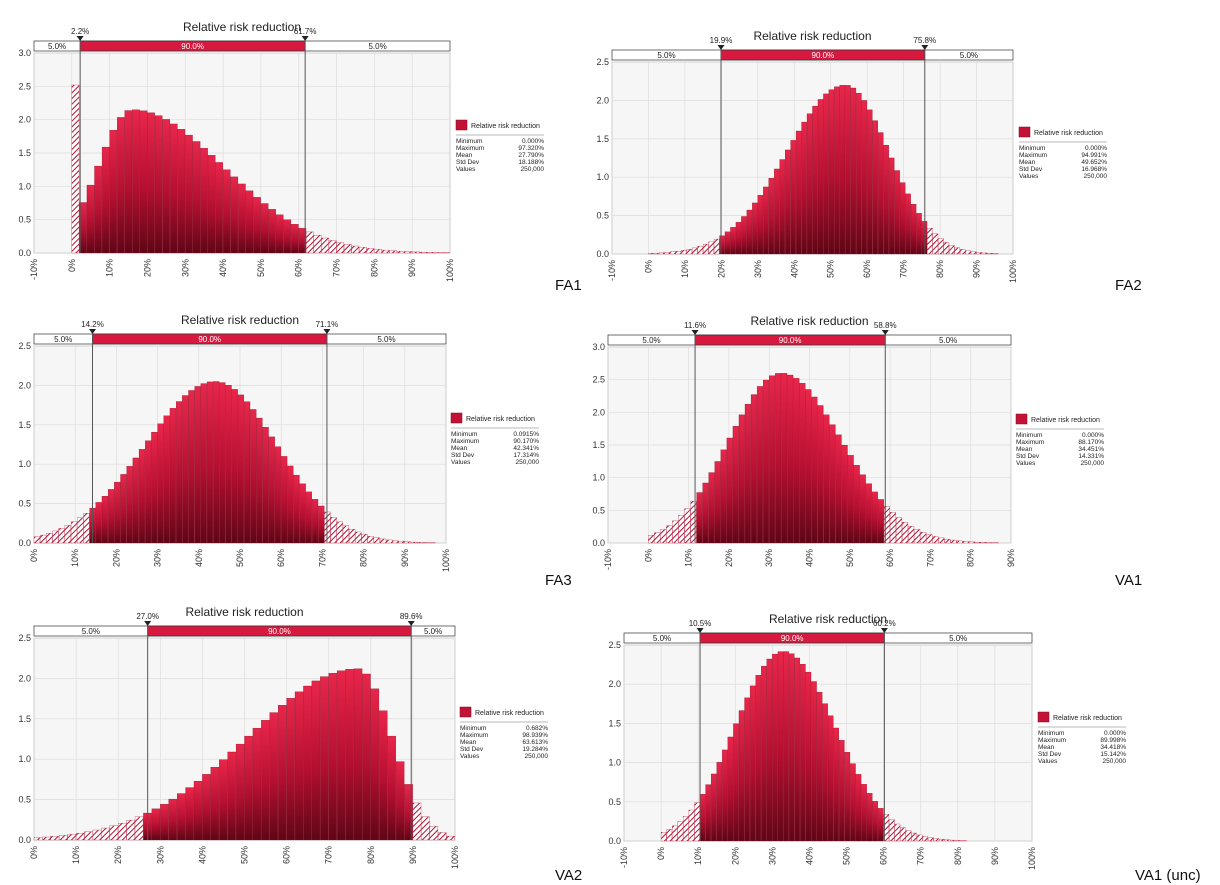 This screenshot has width=1220, height=885. I want to click on y-tick-label: 3.0, so click(598, 347).